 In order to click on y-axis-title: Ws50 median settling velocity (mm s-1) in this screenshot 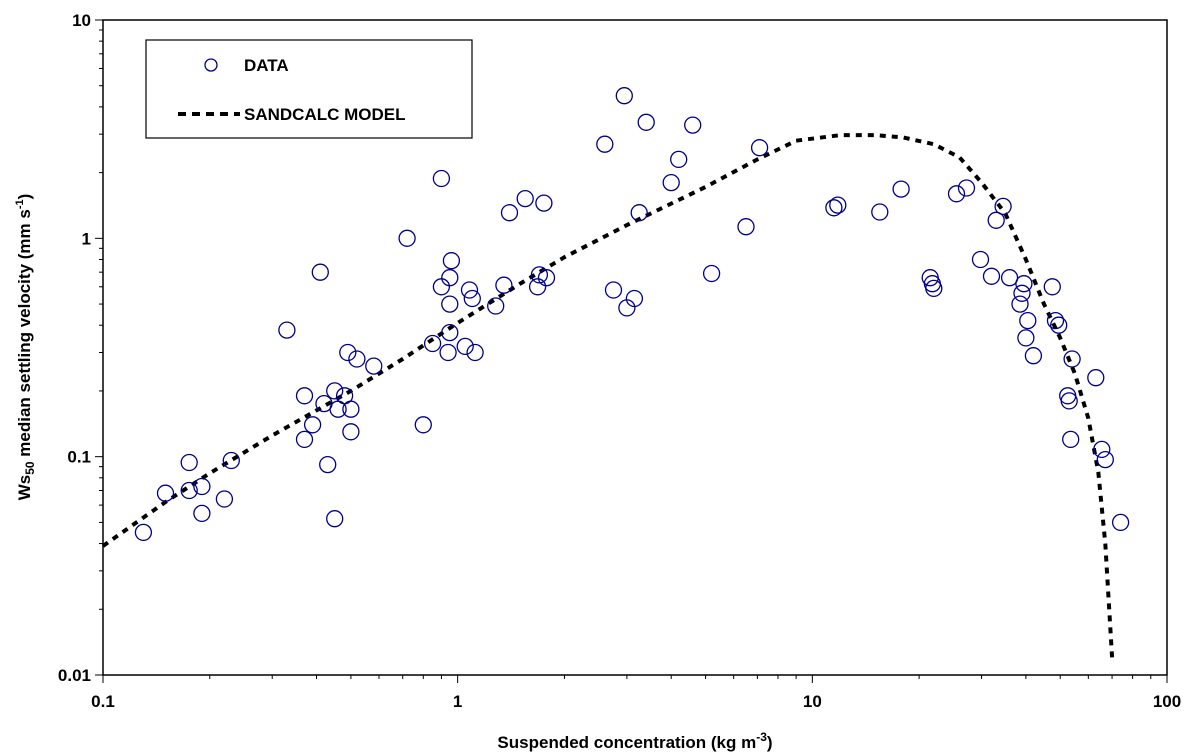, I will do `click(25, 347)`.